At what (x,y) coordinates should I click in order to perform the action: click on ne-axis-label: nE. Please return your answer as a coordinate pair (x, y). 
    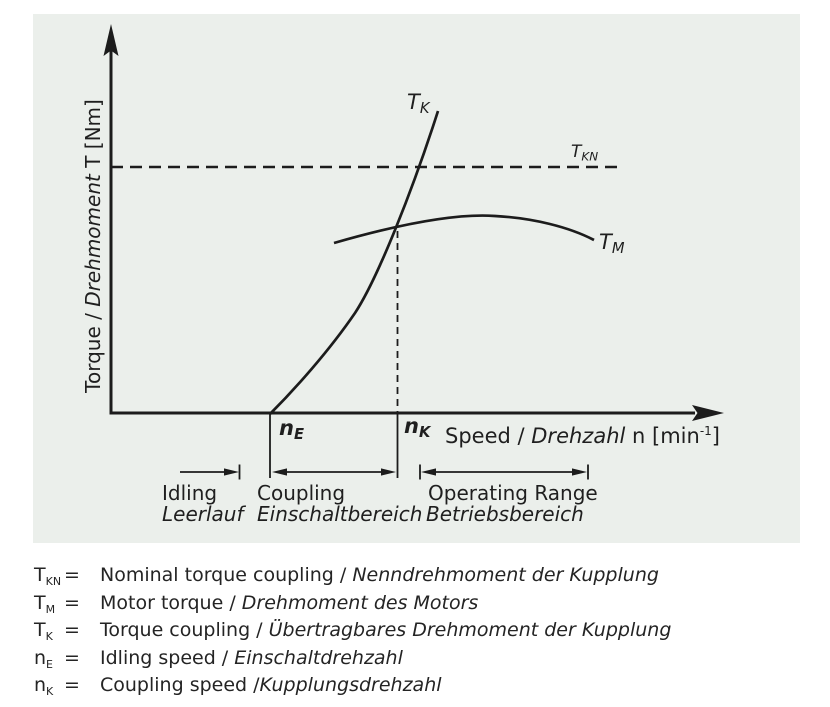
    Looking at the image, I should click on (291, 430).